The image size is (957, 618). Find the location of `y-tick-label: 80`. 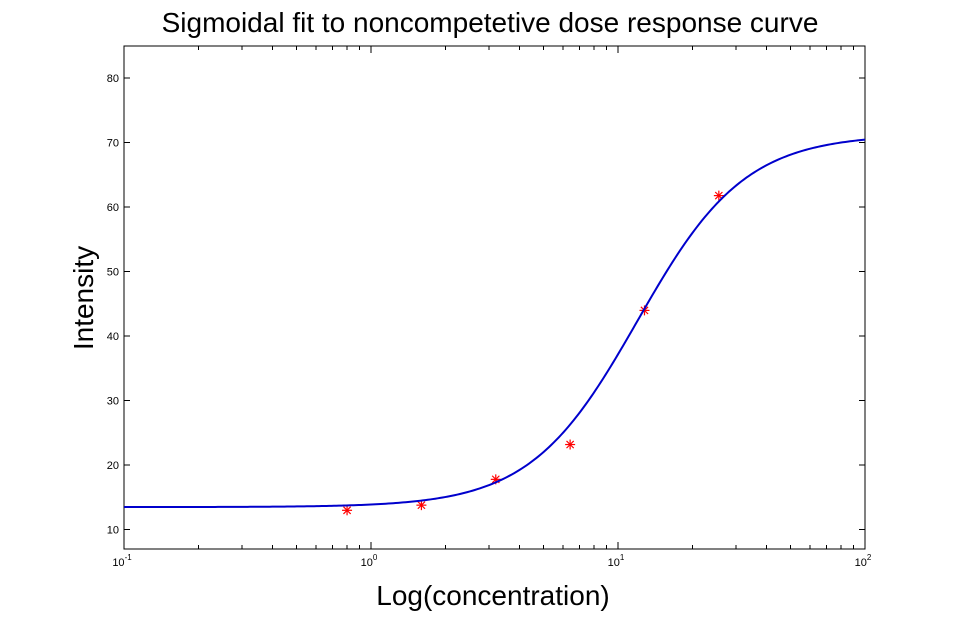

y-tick-label: 80 is located at coordinates (113, 79).